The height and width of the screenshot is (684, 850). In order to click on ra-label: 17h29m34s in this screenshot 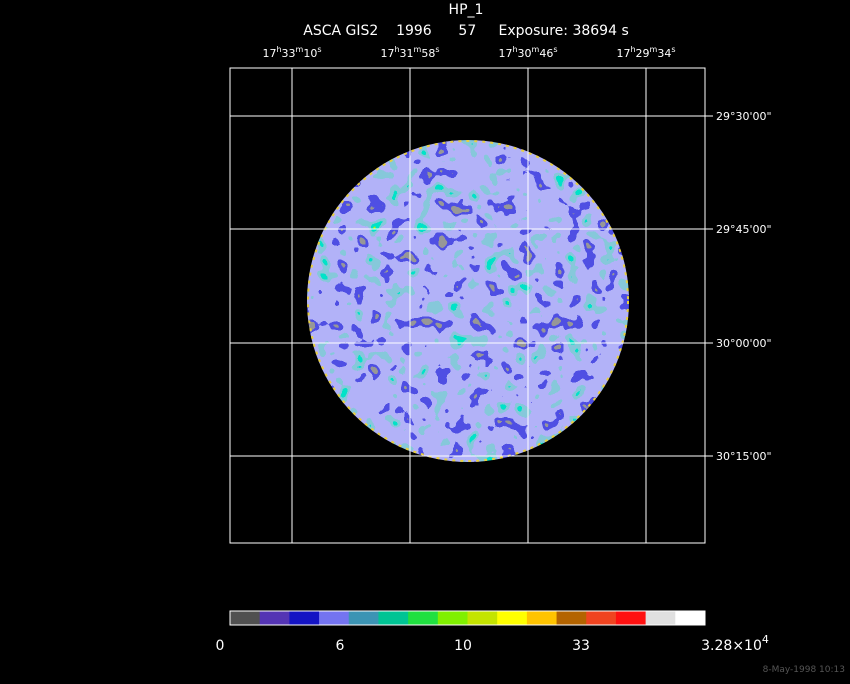, I will do `click(645, 52)`.